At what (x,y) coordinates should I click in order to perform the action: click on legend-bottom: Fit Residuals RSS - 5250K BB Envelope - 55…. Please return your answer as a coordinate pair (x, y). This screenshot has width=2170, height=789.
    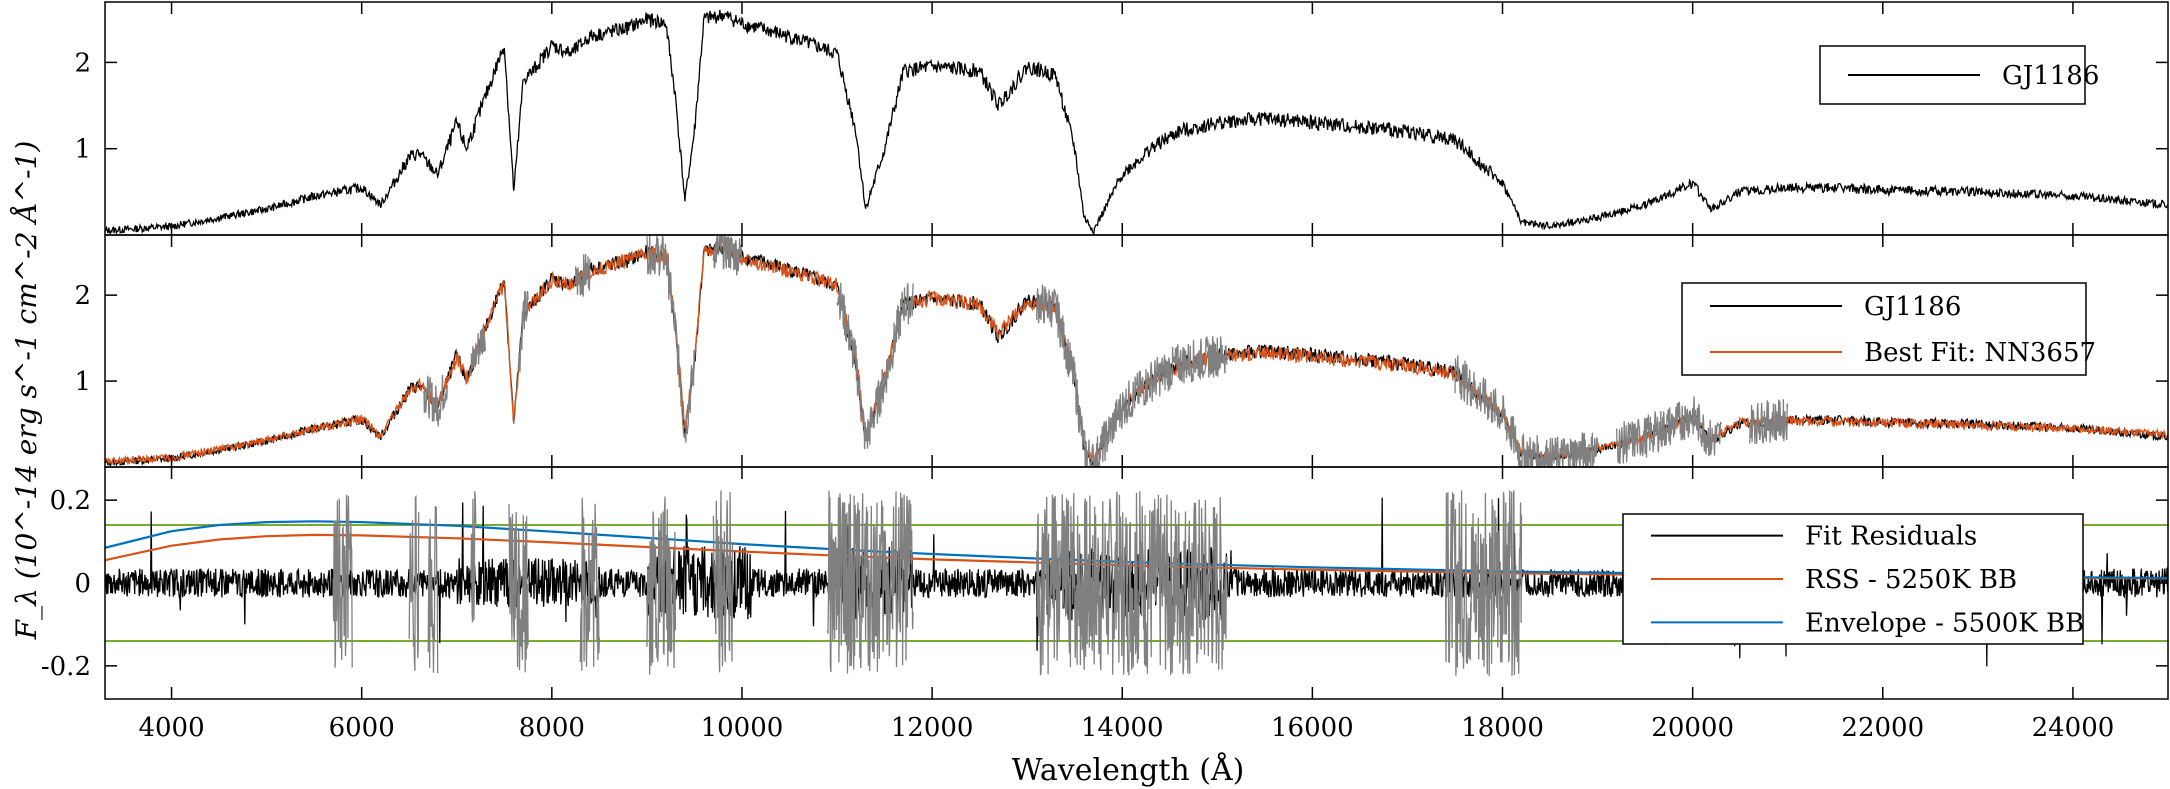
    Looking at the image, I should click on (1853, 579).